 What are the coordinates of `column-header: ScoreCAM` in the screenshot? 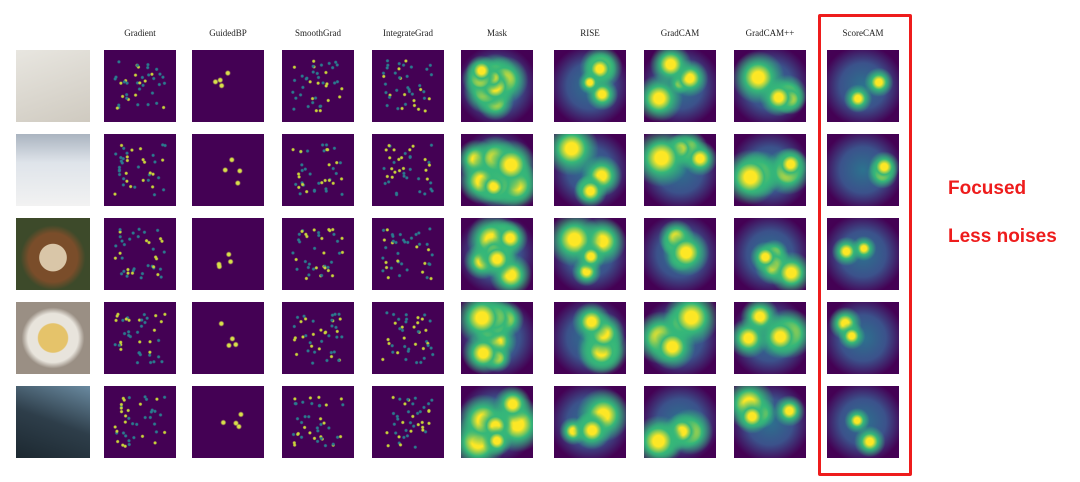 It's located at (863, 33).